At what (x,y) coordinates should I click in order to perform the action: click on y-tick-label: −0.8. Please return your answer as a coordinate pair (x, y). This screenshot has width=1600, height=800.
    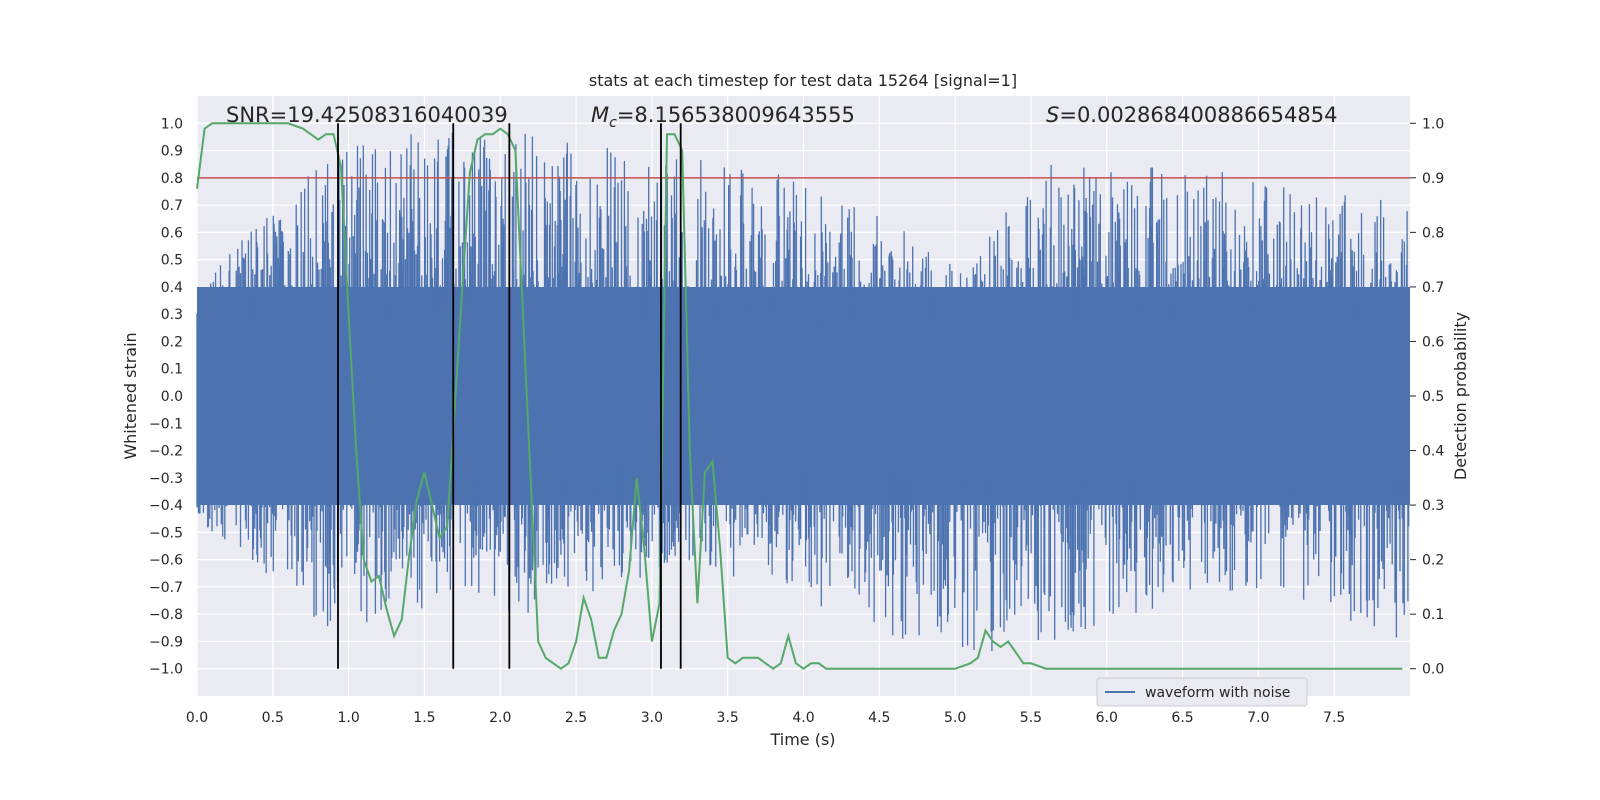
    Looking at the image, I should click on (166, 615).